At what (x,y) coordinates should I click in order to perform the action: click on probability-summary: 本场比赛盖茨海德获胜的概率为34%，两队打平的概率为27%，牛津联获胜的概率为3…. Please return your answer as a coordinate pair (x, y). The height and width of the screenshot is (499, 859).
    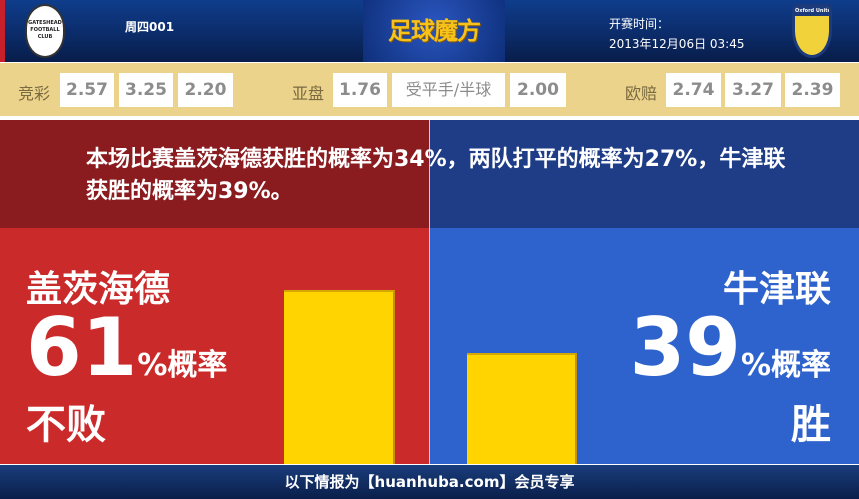
    Looking at the image, I should click on (436, 175).